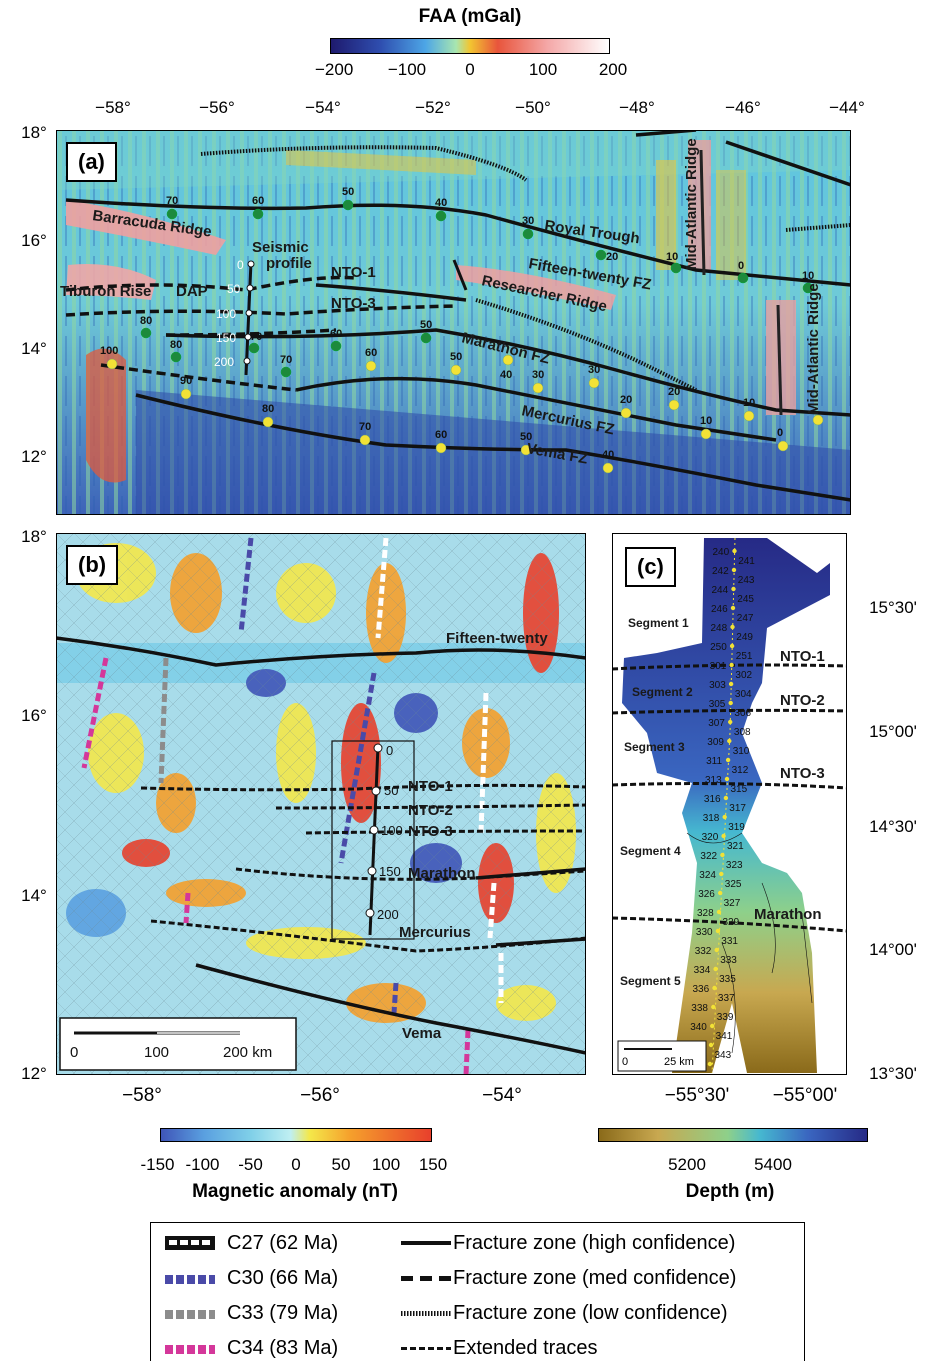 The image size is (930, 1361). What do you see at coordinates (543, 69) in the screenshot?
I see `faa-tick: 100` at bounding box center [543, 69].